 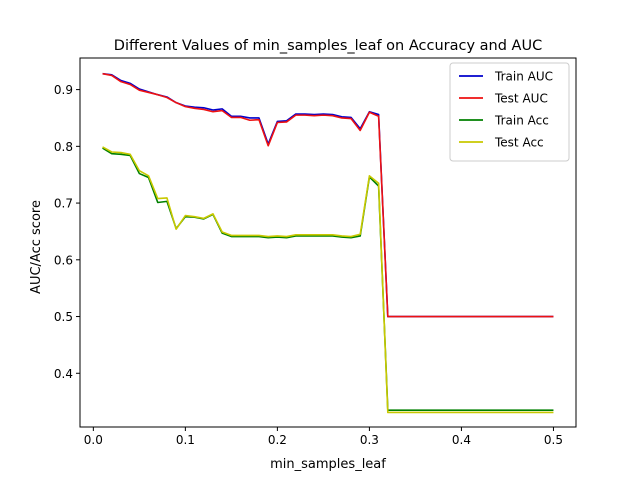 I want to click on x-tick-label: 0.1, so click(x=185, y=440).